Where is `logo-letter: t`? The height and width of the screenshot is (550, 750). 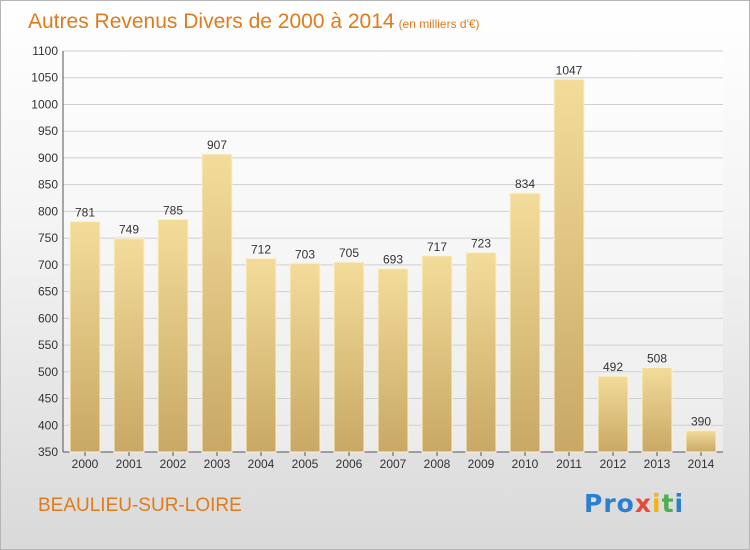 logo-letter: t is located at coordinates (668, 503).